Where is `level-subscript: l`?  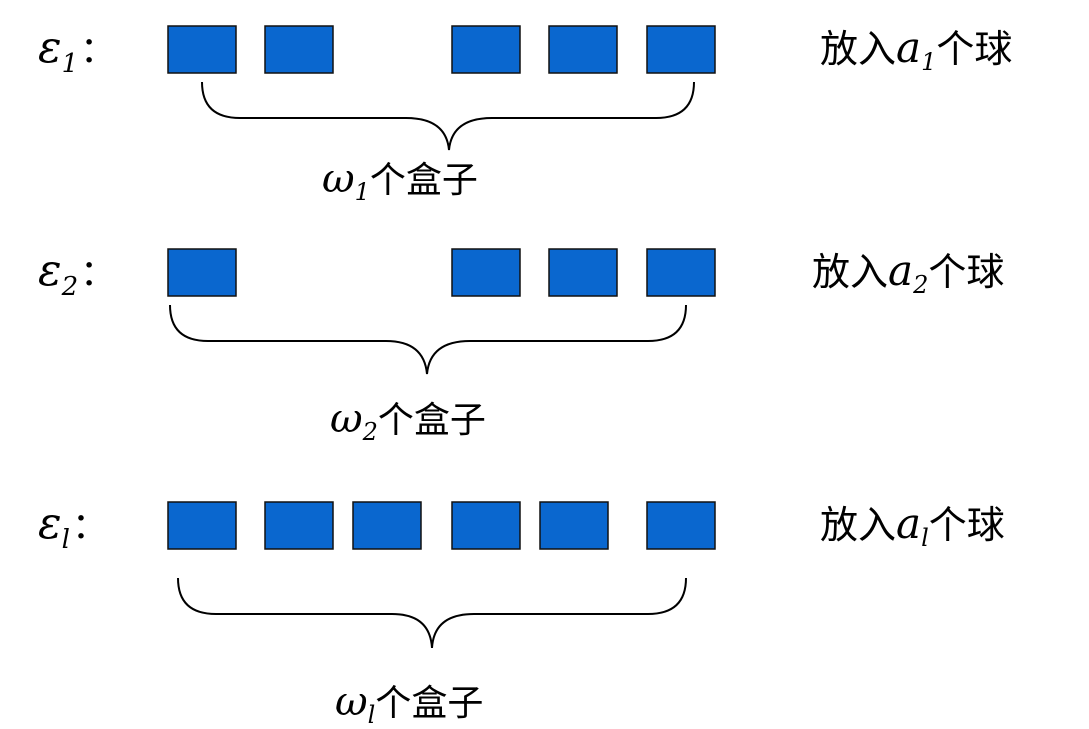 level-subscript: l is located at coordinates (66, 540).